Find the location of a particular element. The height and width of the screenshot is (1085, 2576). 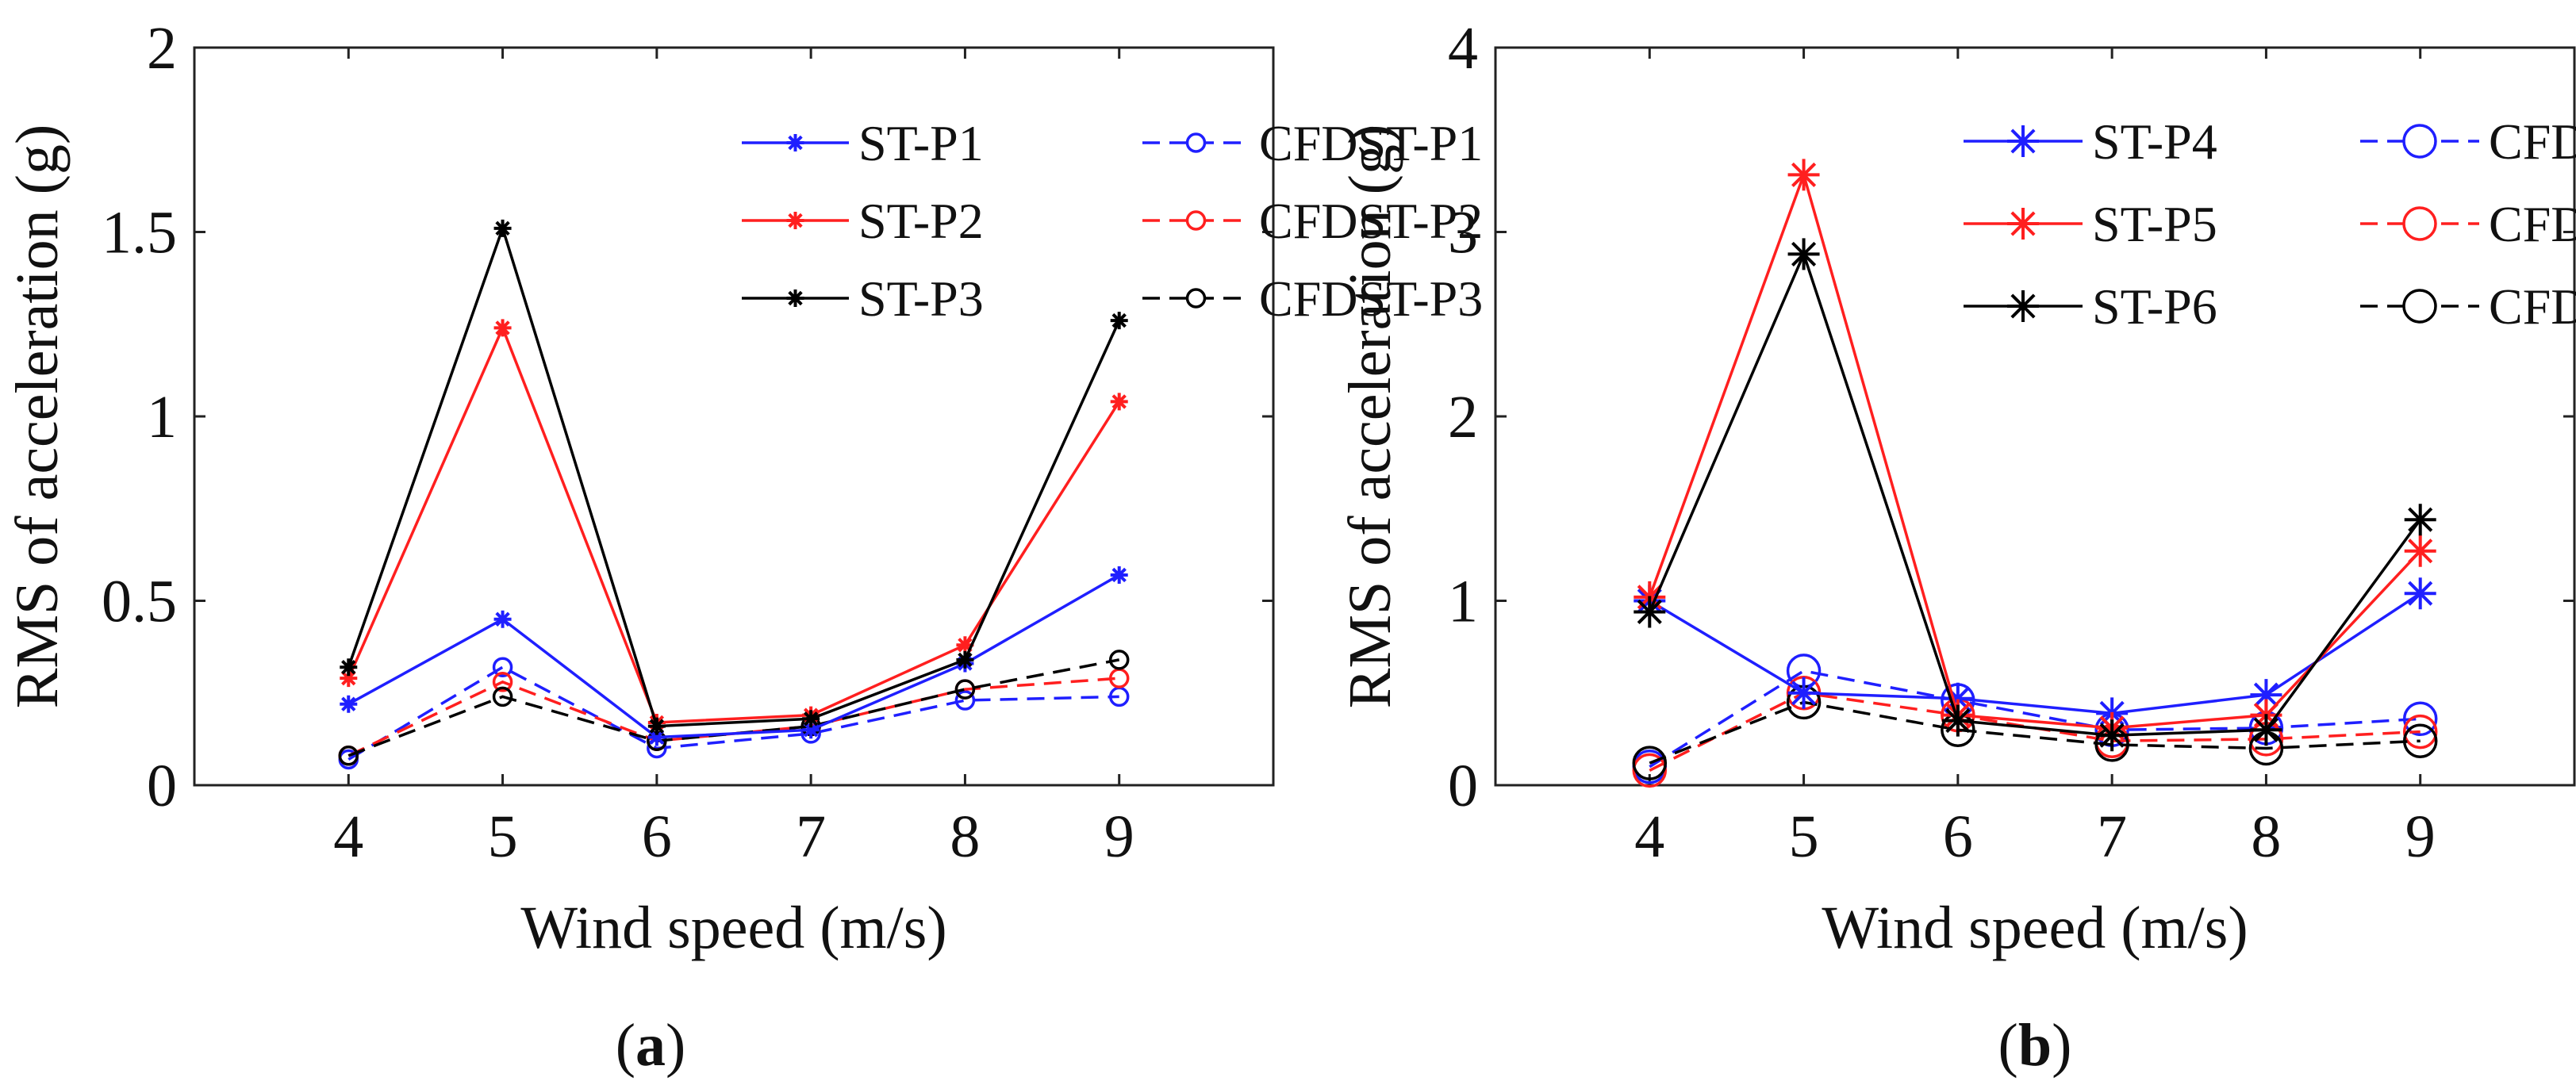

legend-label: CFDST-P5 is located at coordinates (2532, 224).